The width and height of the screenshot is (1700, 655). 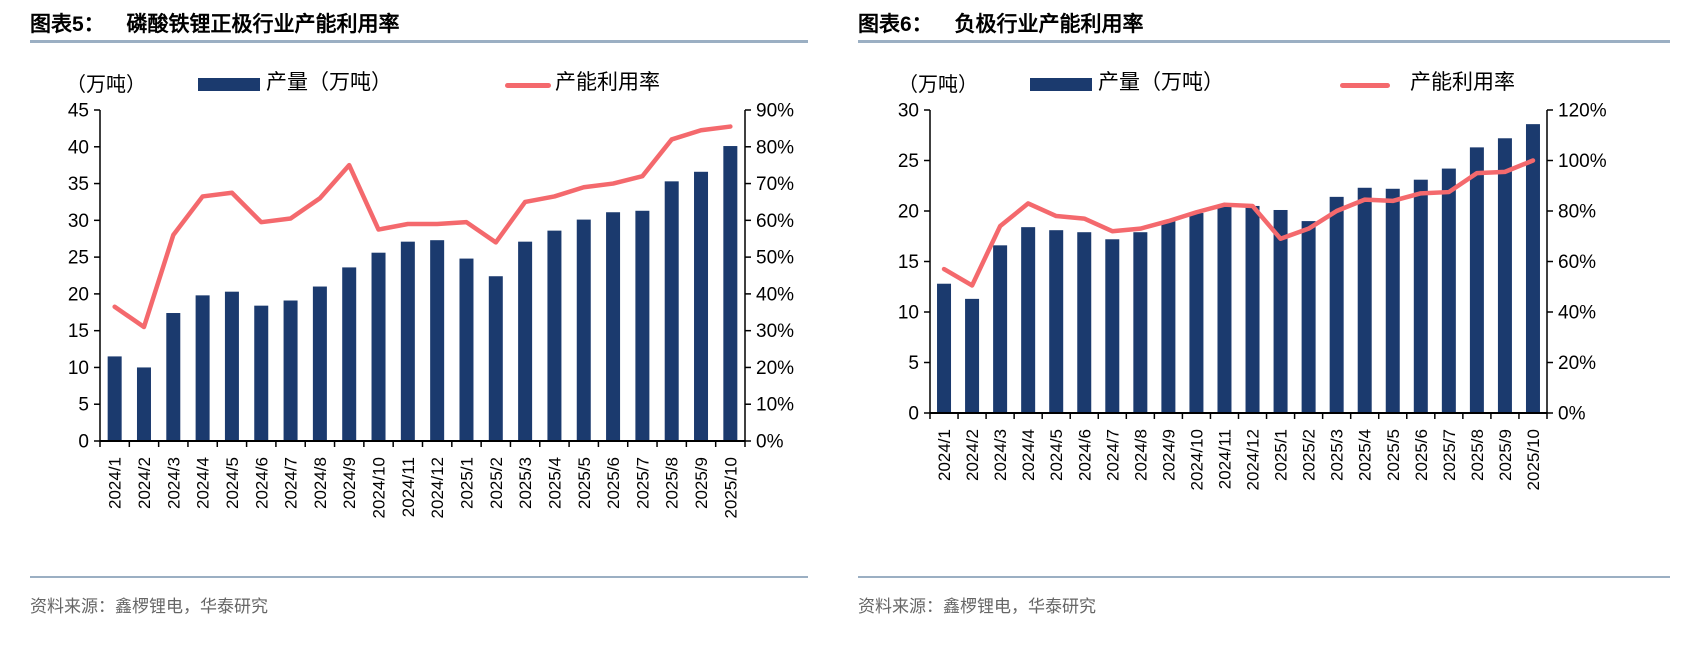 What do you see at coordinates (1001, 23) in the screenshot?
I see `figure-header: 图表6： 负极行业产能利用率` at bounding box center [1001, 23].